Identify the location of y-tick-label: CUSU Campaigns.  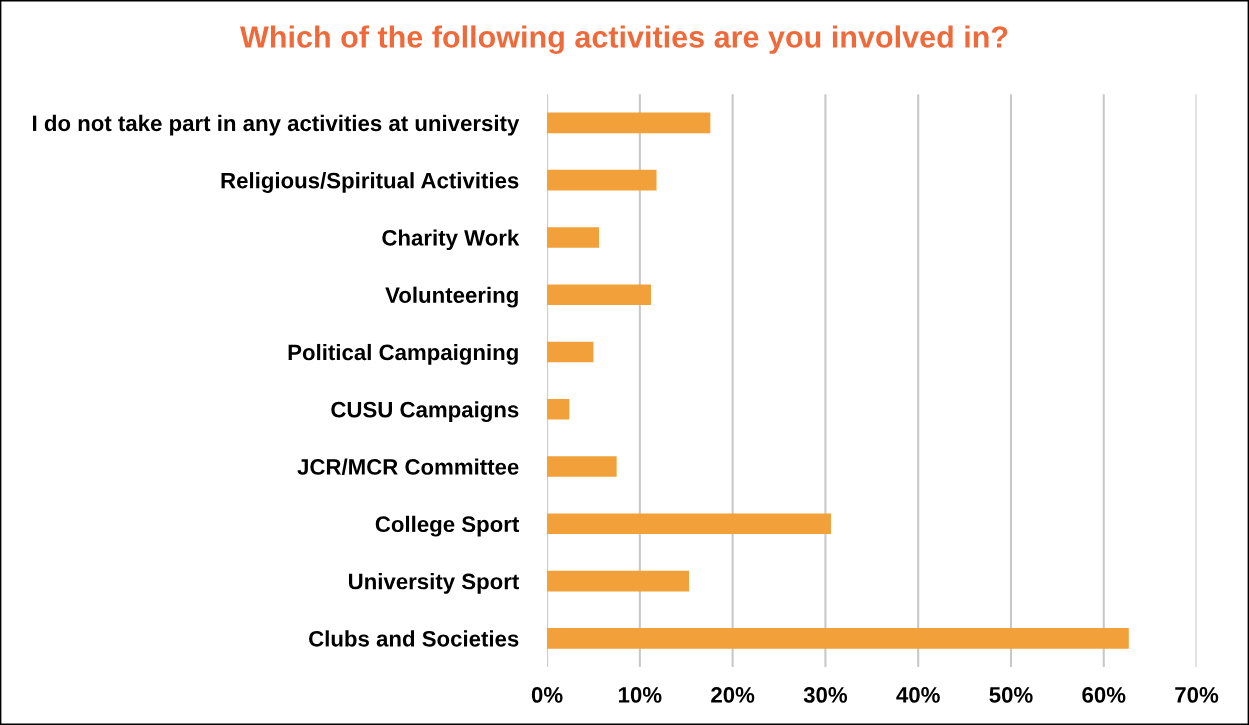
(425, 412).